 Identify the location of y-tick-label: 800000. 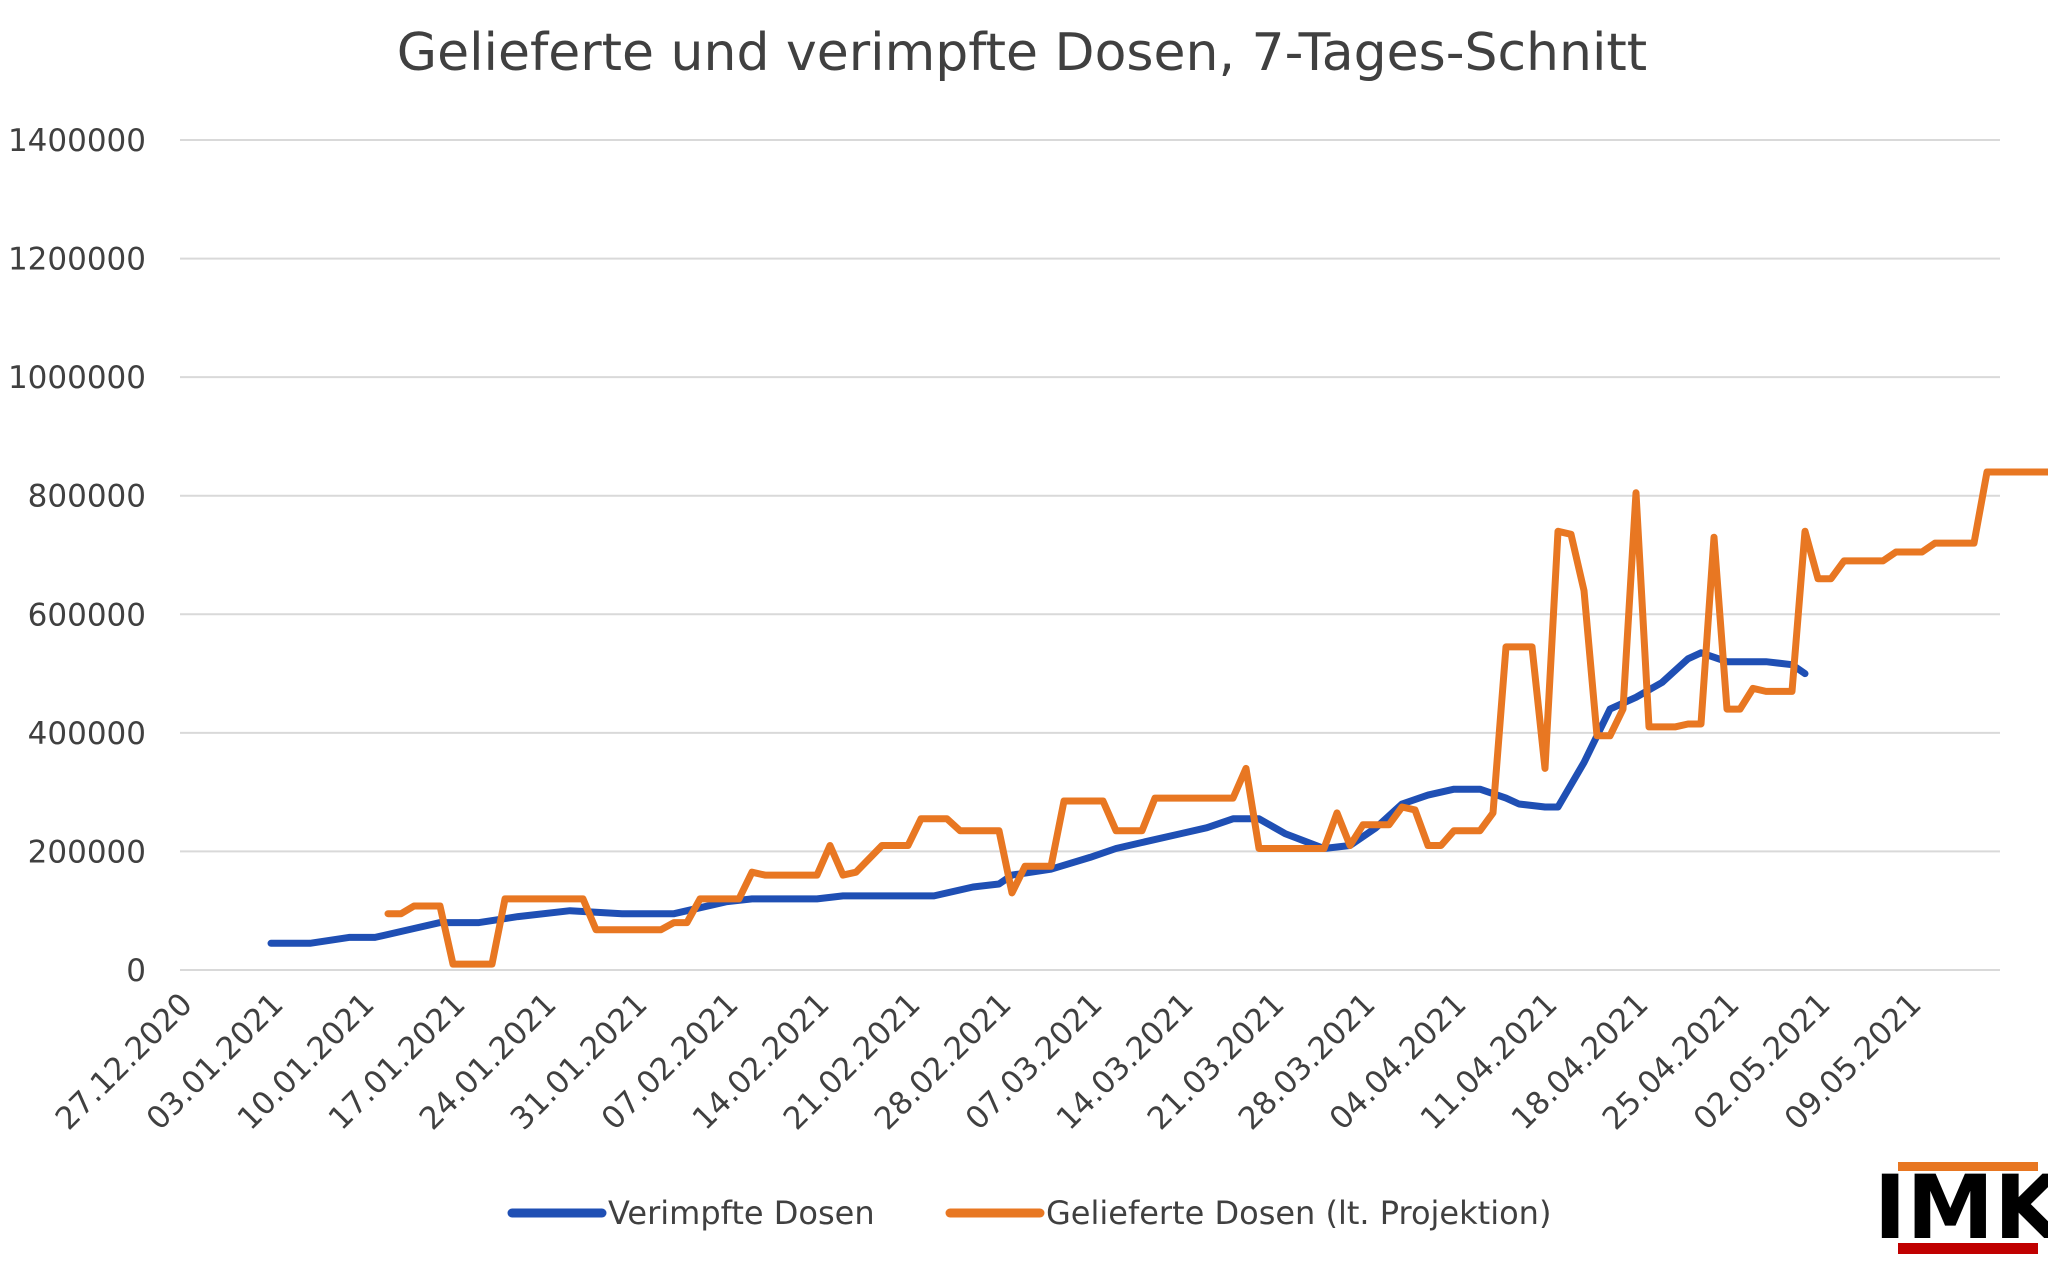
(87, 497).